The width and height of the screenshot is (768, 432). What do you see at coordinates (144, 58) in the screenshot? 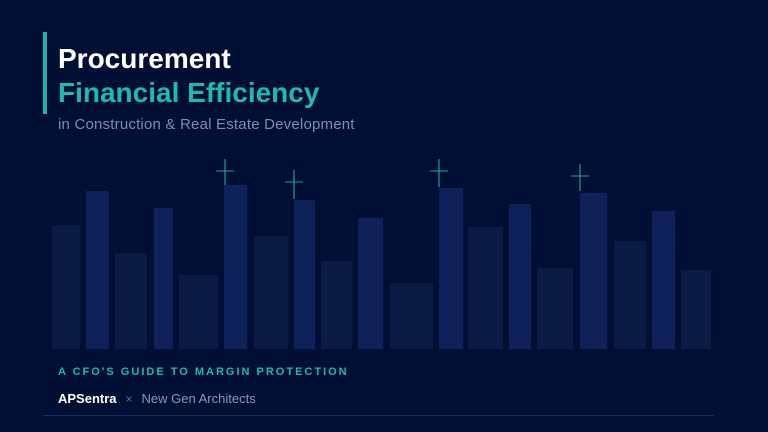
I see `page-title-line-1: Procurement` at bounding box center [144, 58].